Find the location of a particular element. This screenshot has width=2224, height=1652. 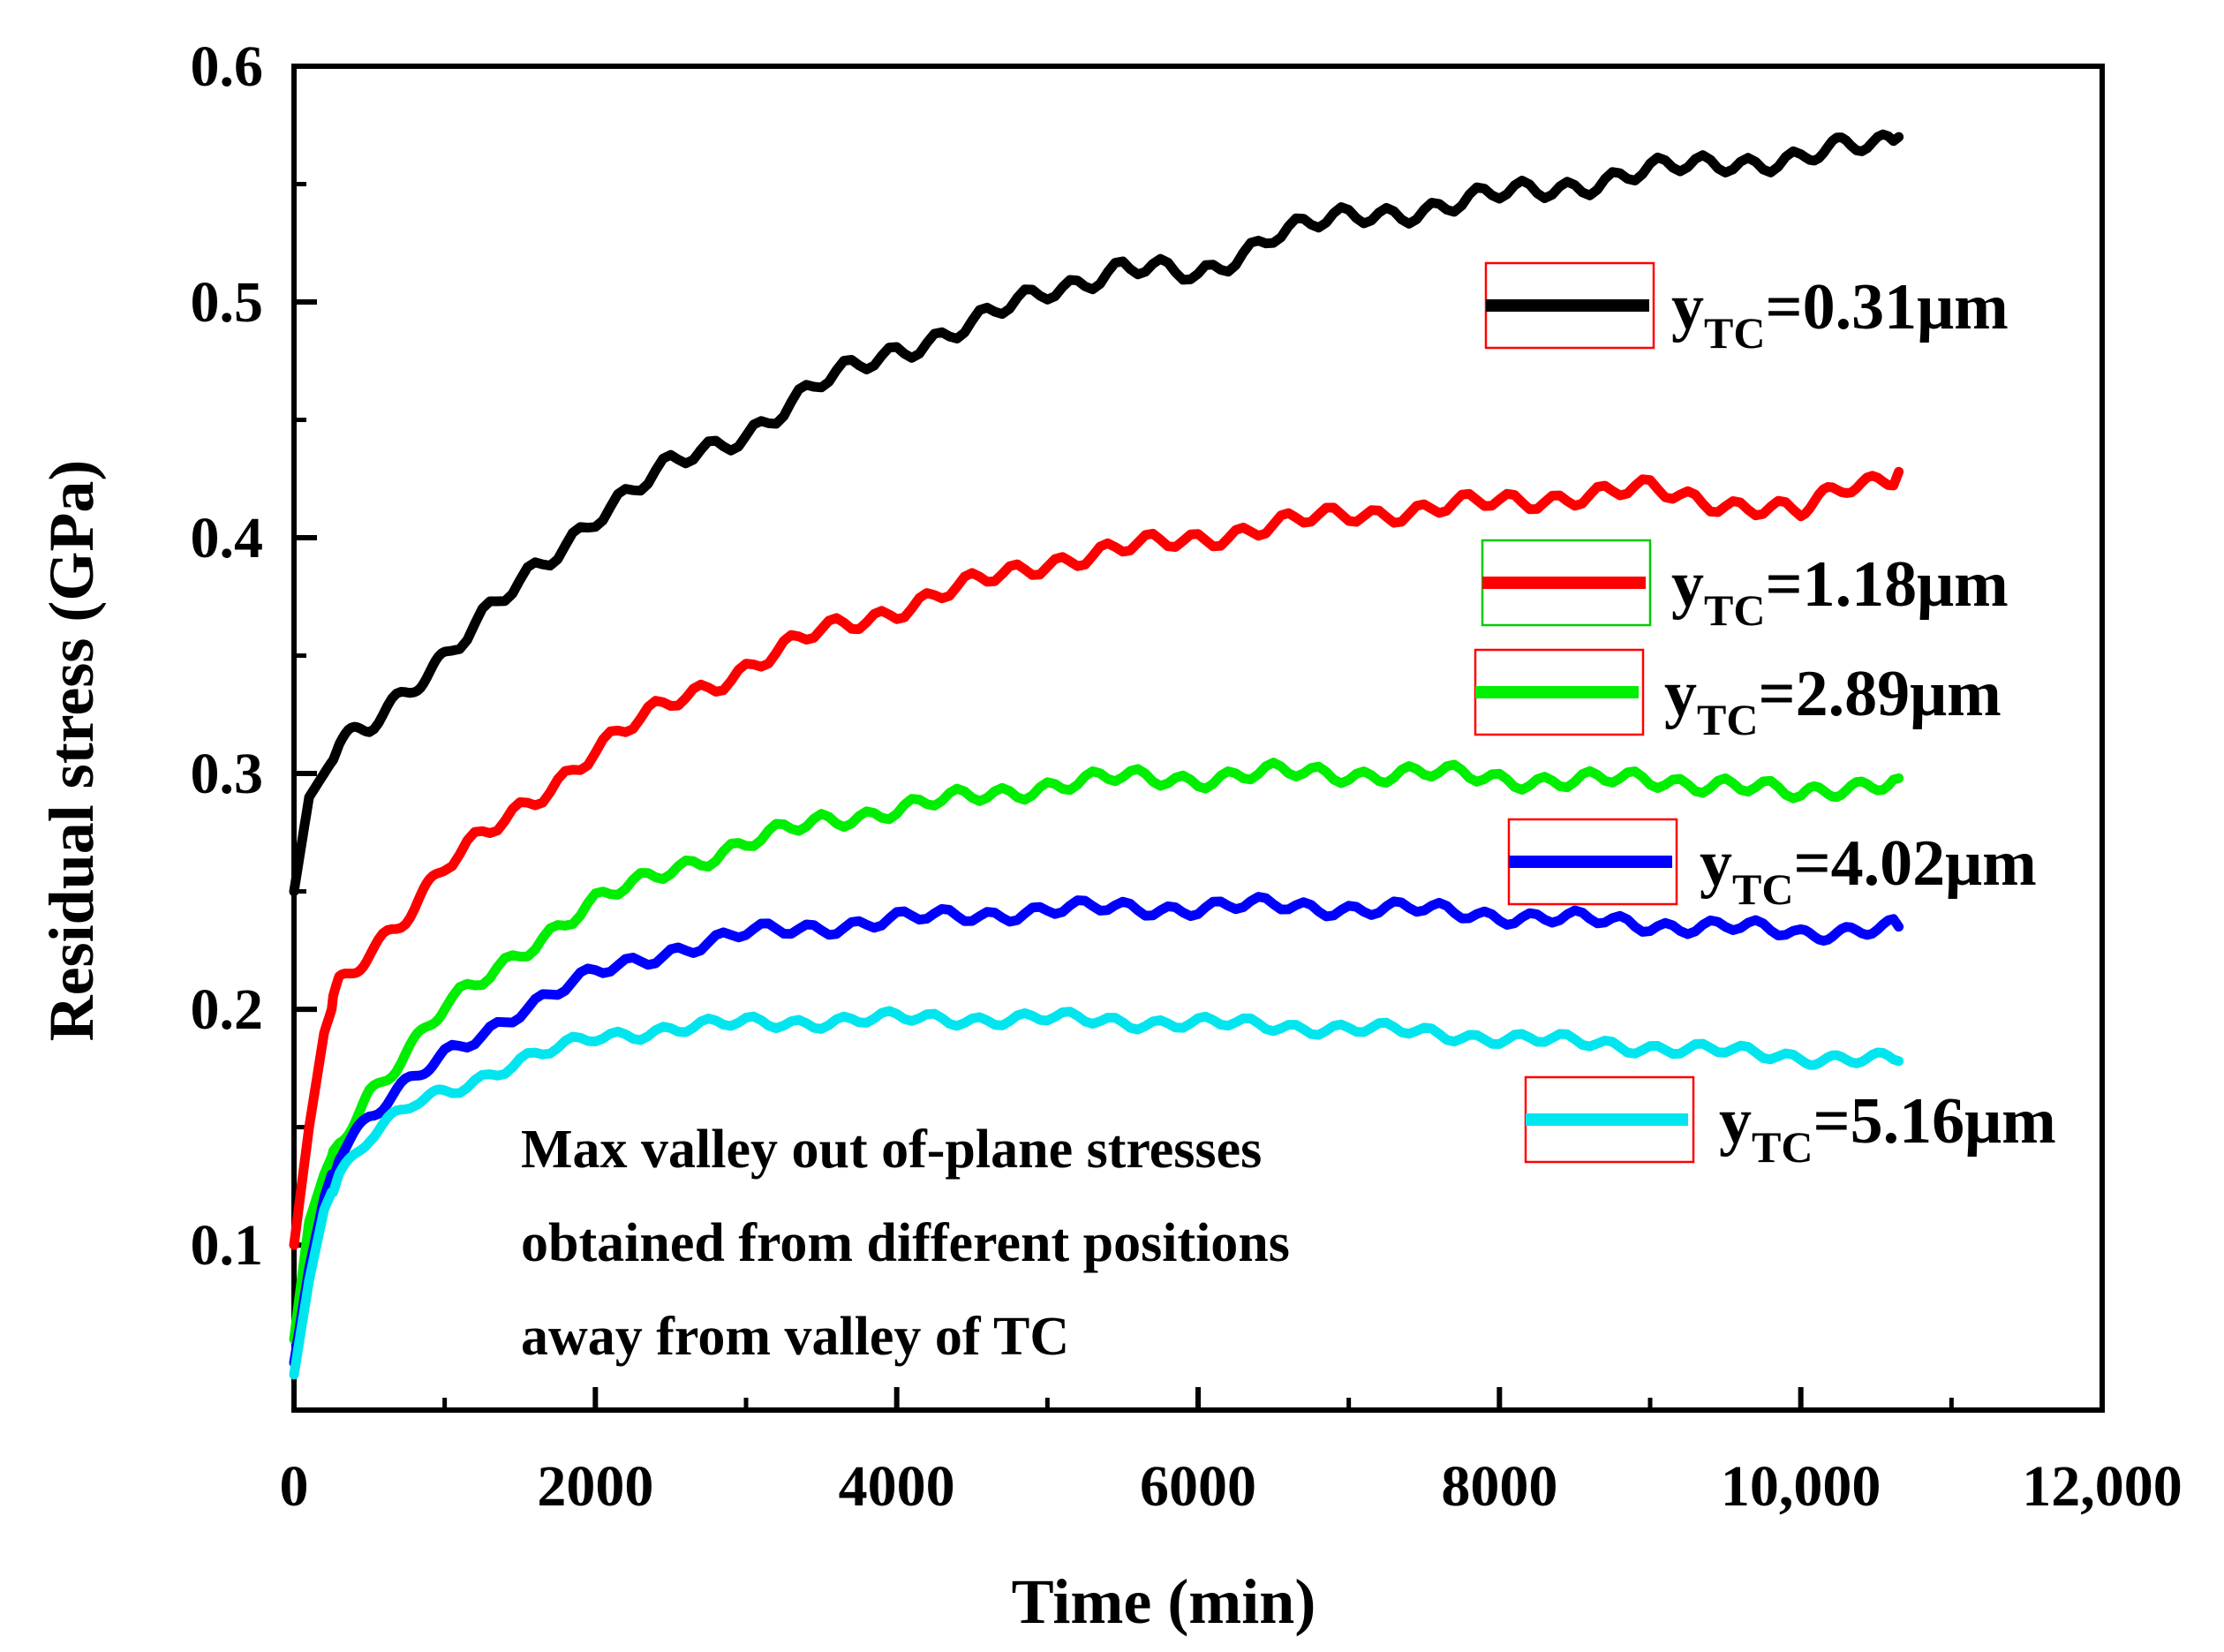

legend-entry-2: yTC=1.18μm is located at coordinates (1745, 587).